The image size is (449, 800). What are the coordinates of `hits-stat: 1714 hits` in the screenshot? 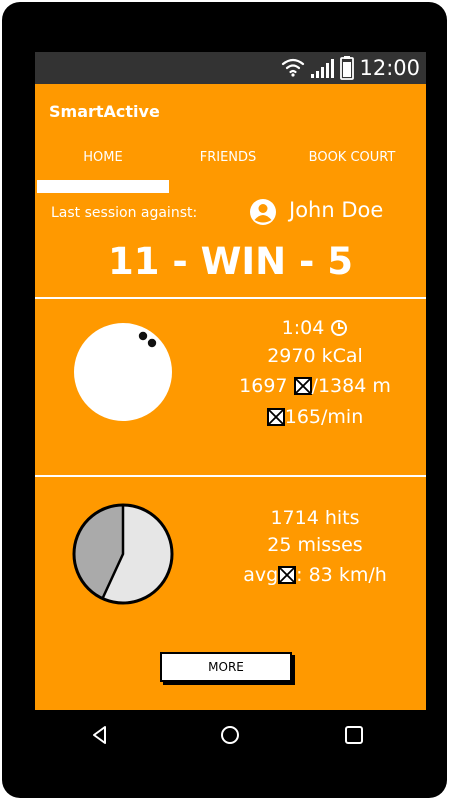 It's located at (315, 518).